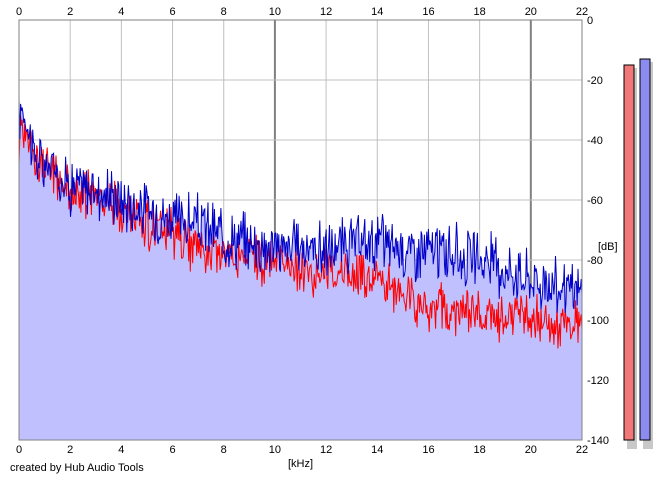 The height and width of the screenshot is (481, 664). What do you see at coordinates (608, 247) in the screenshot?
I see `y-axis-unit: [dB]` at bounding box center [608, 247].